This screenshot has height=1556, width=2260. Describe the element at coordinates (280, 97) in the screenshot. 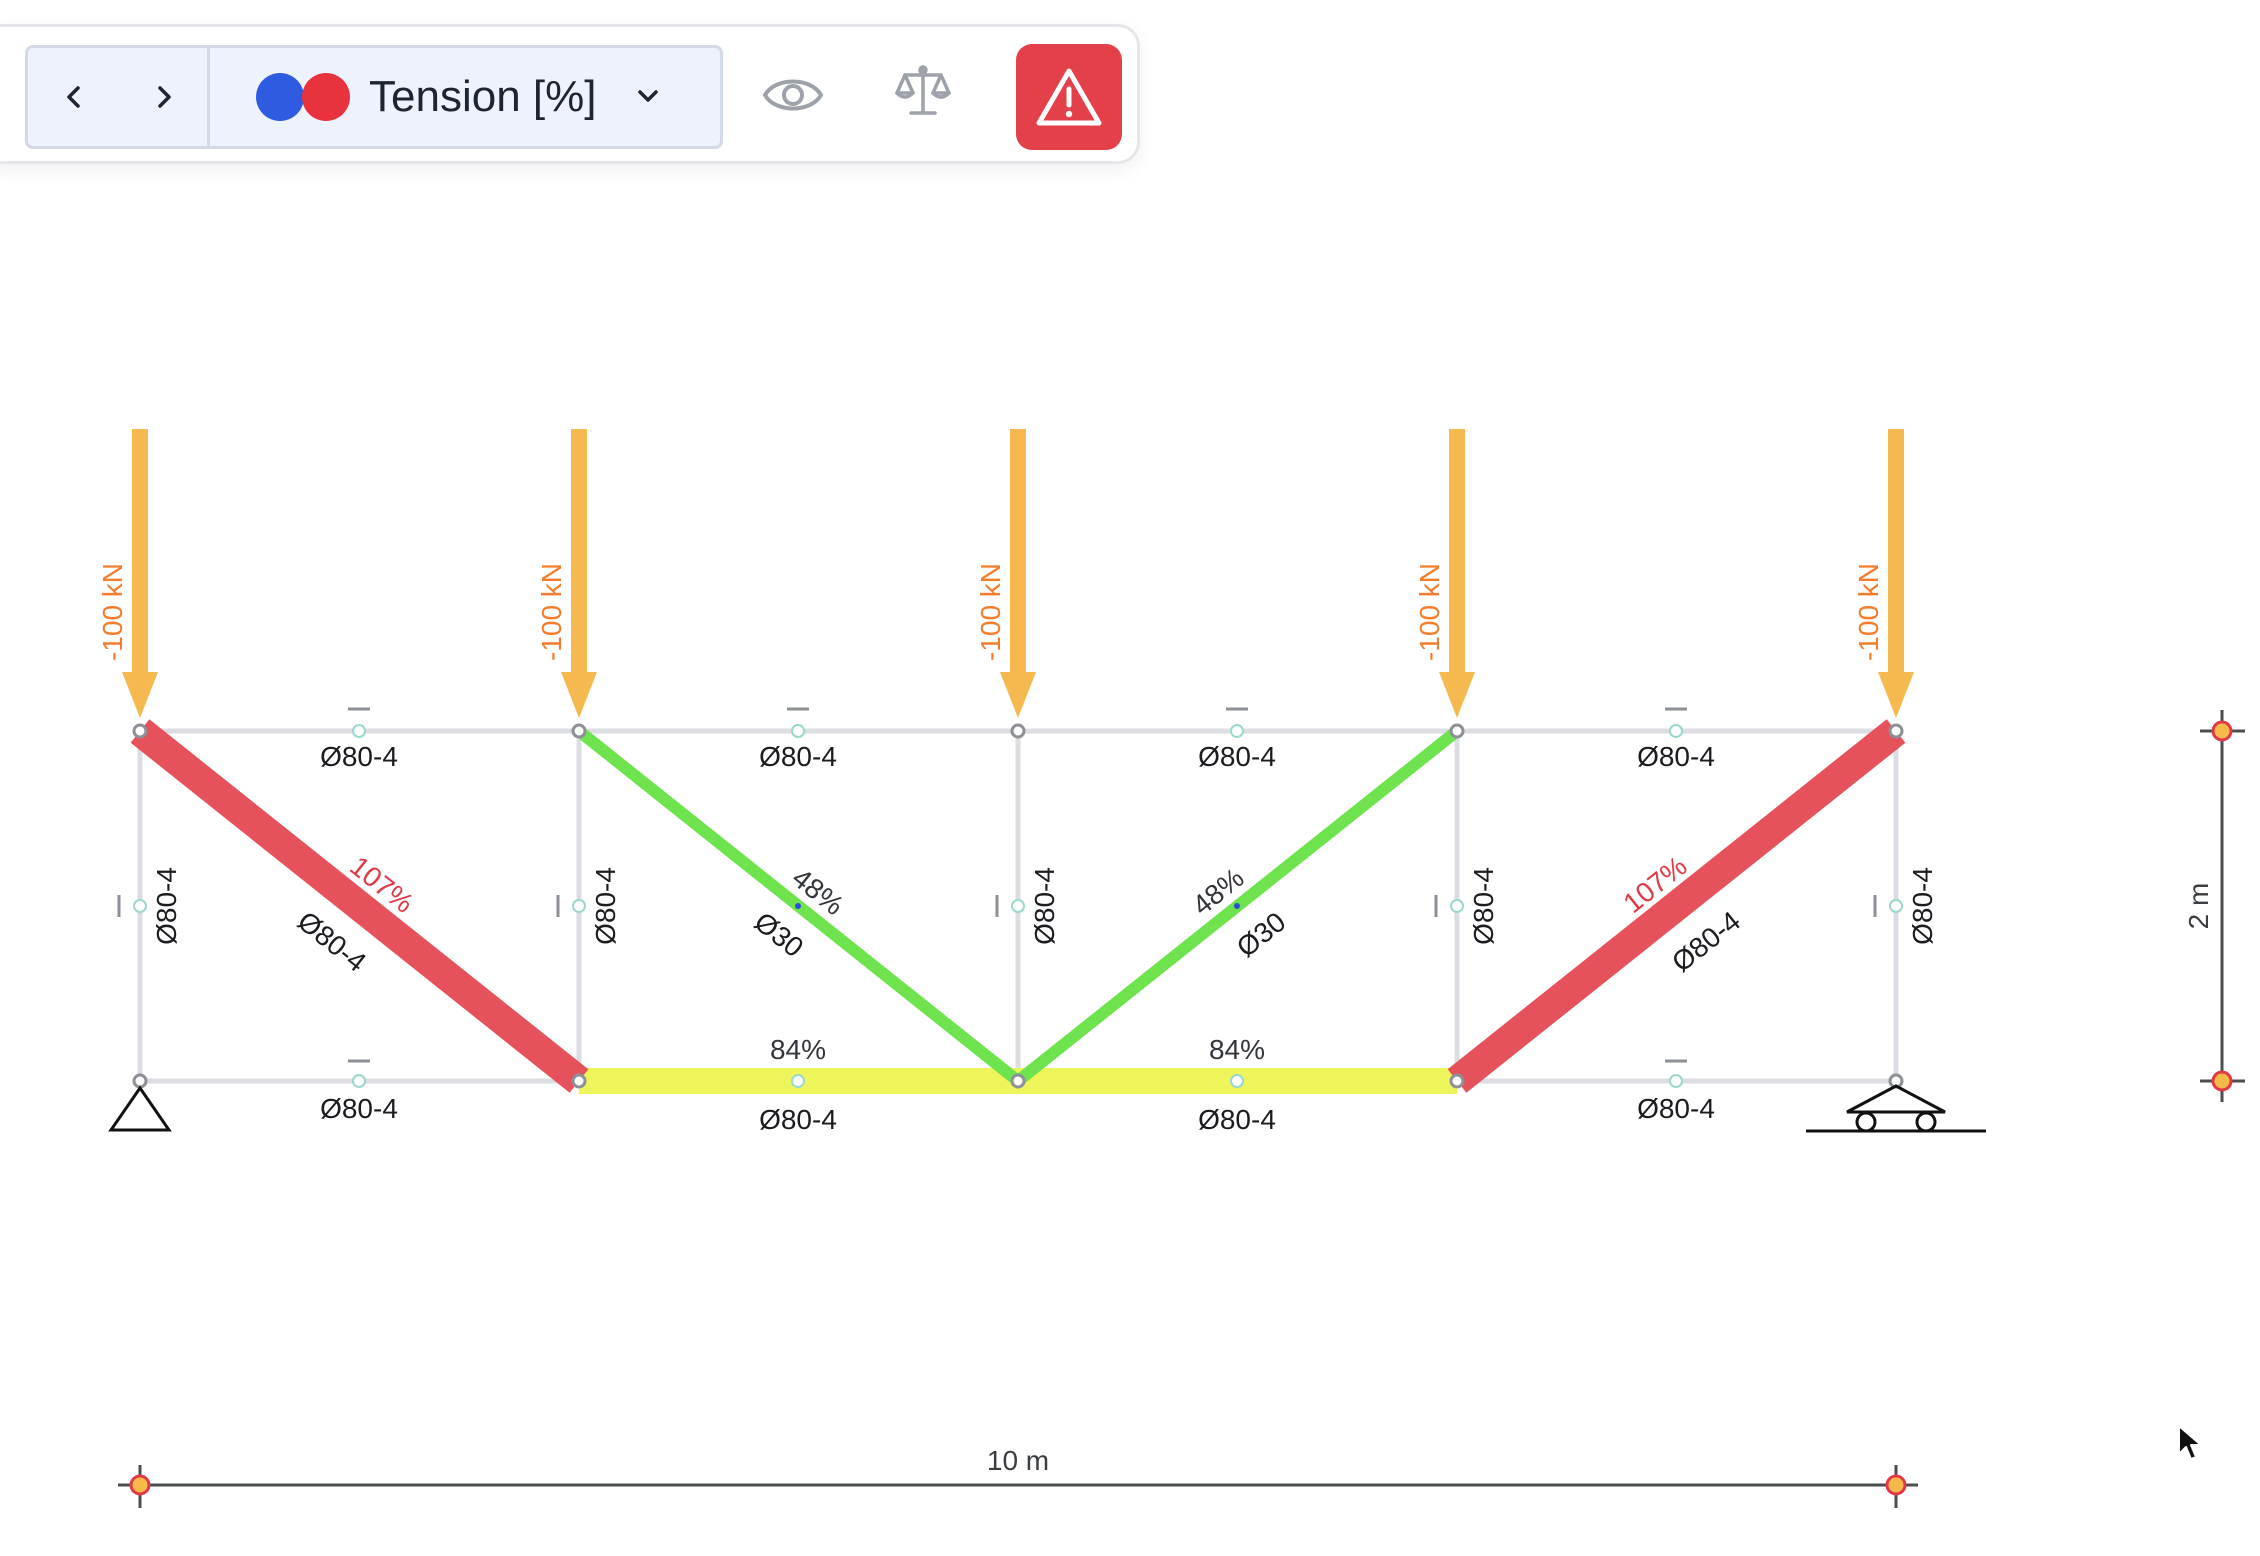

I see `legend-dot-blue` at that location.